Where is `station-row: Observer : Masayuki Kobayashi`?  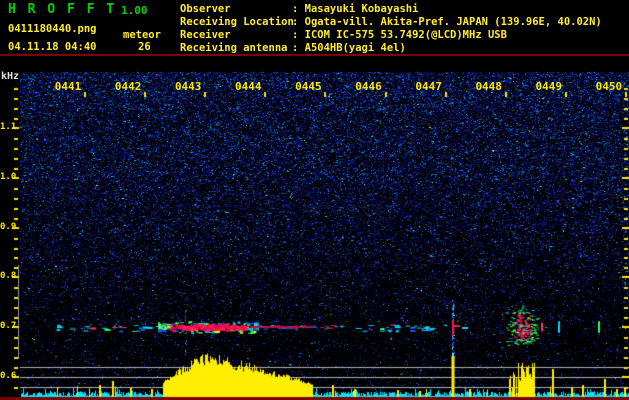 station-row: Observer : Masayuki Kobayashi is located at coordinates (391, 9).